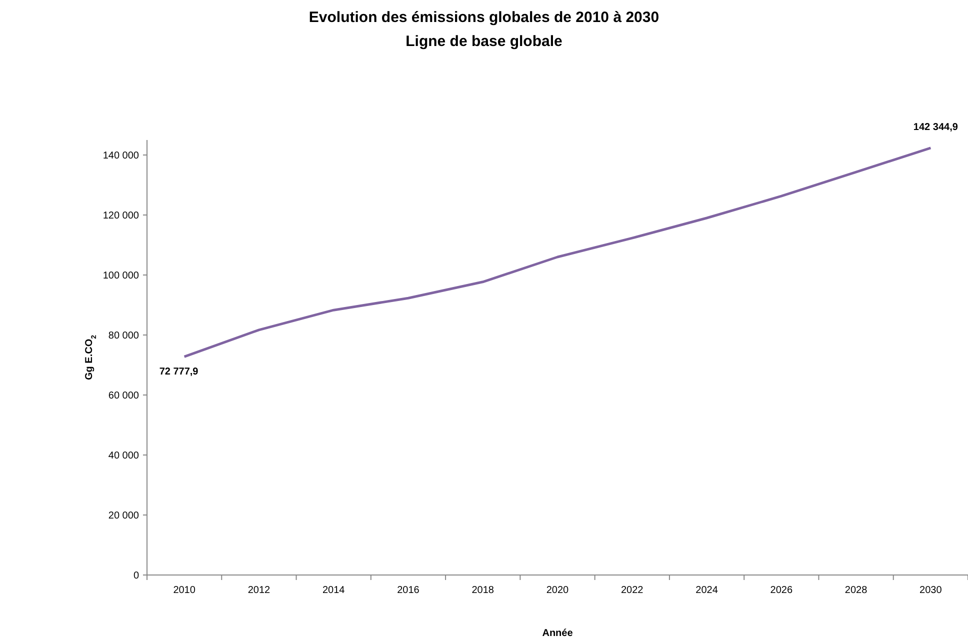  What do you see at coordinates (124, 516) in the screenshot?
I see `y-tick-label: 20 000` at bounding box center [124, 516].